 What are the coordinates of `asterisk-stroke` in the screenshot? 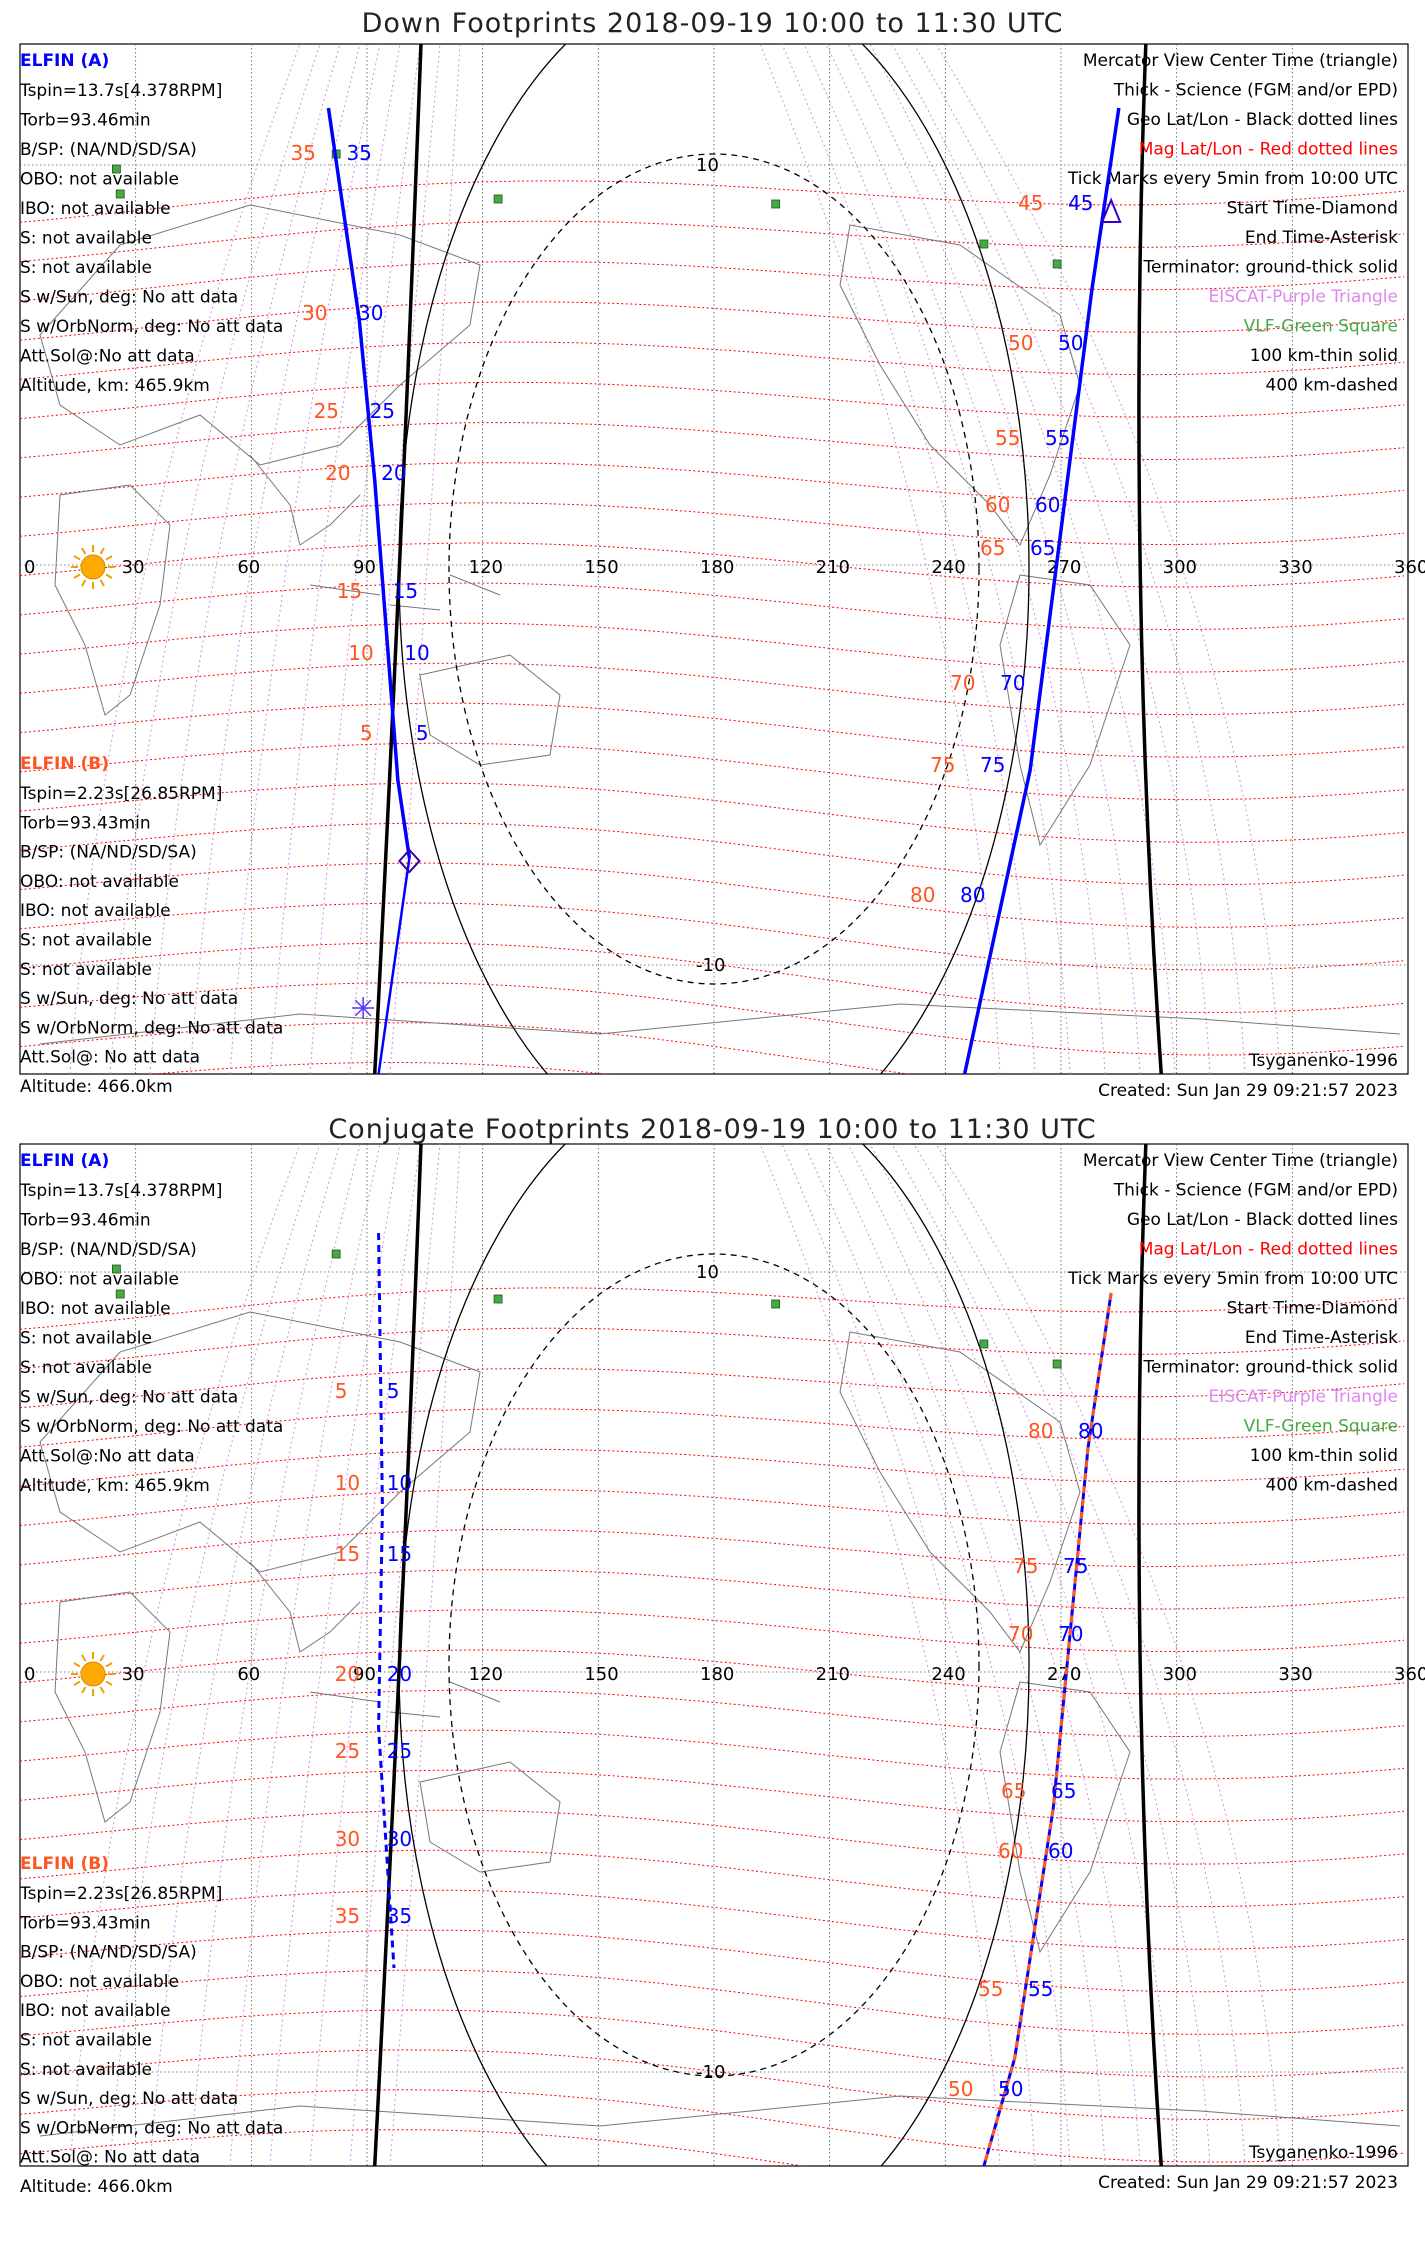 It's located at (363, 1008).